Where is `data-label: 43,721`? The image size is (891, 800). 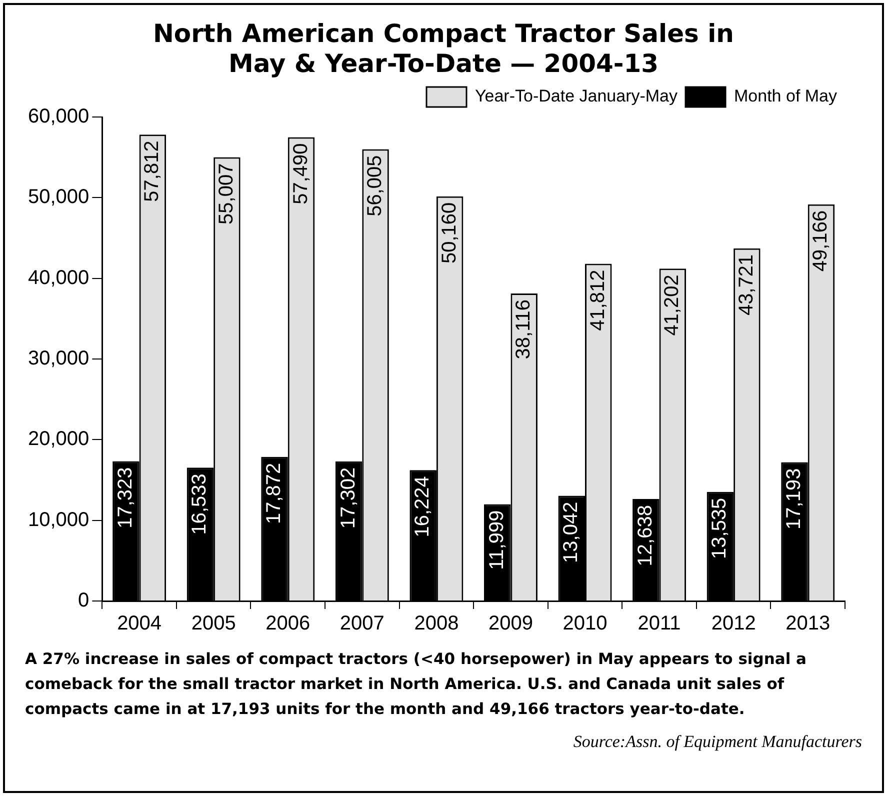 data-label: 43,721 is located at coordinates (746, 285).